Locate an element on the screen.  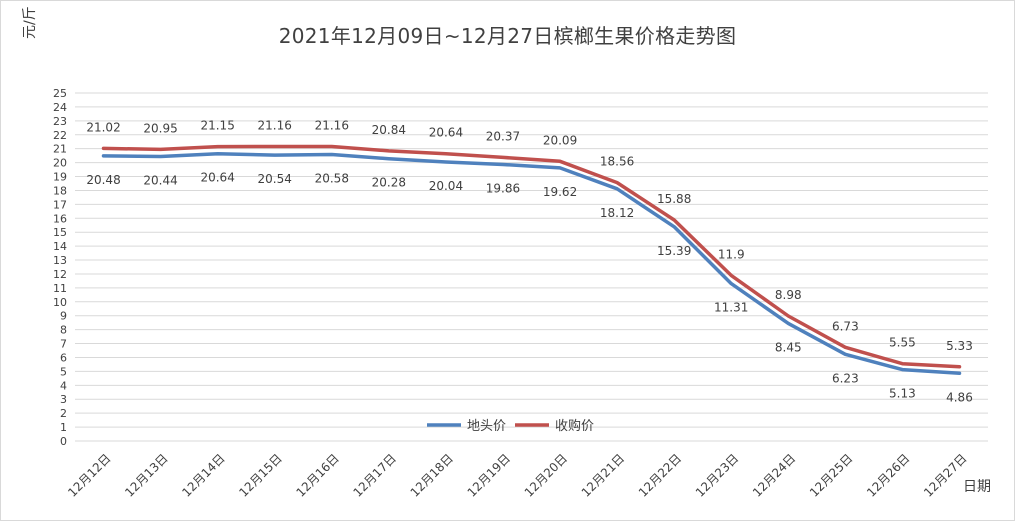
x-tick-label: 12月26日 is located at coordinates (888, 475).